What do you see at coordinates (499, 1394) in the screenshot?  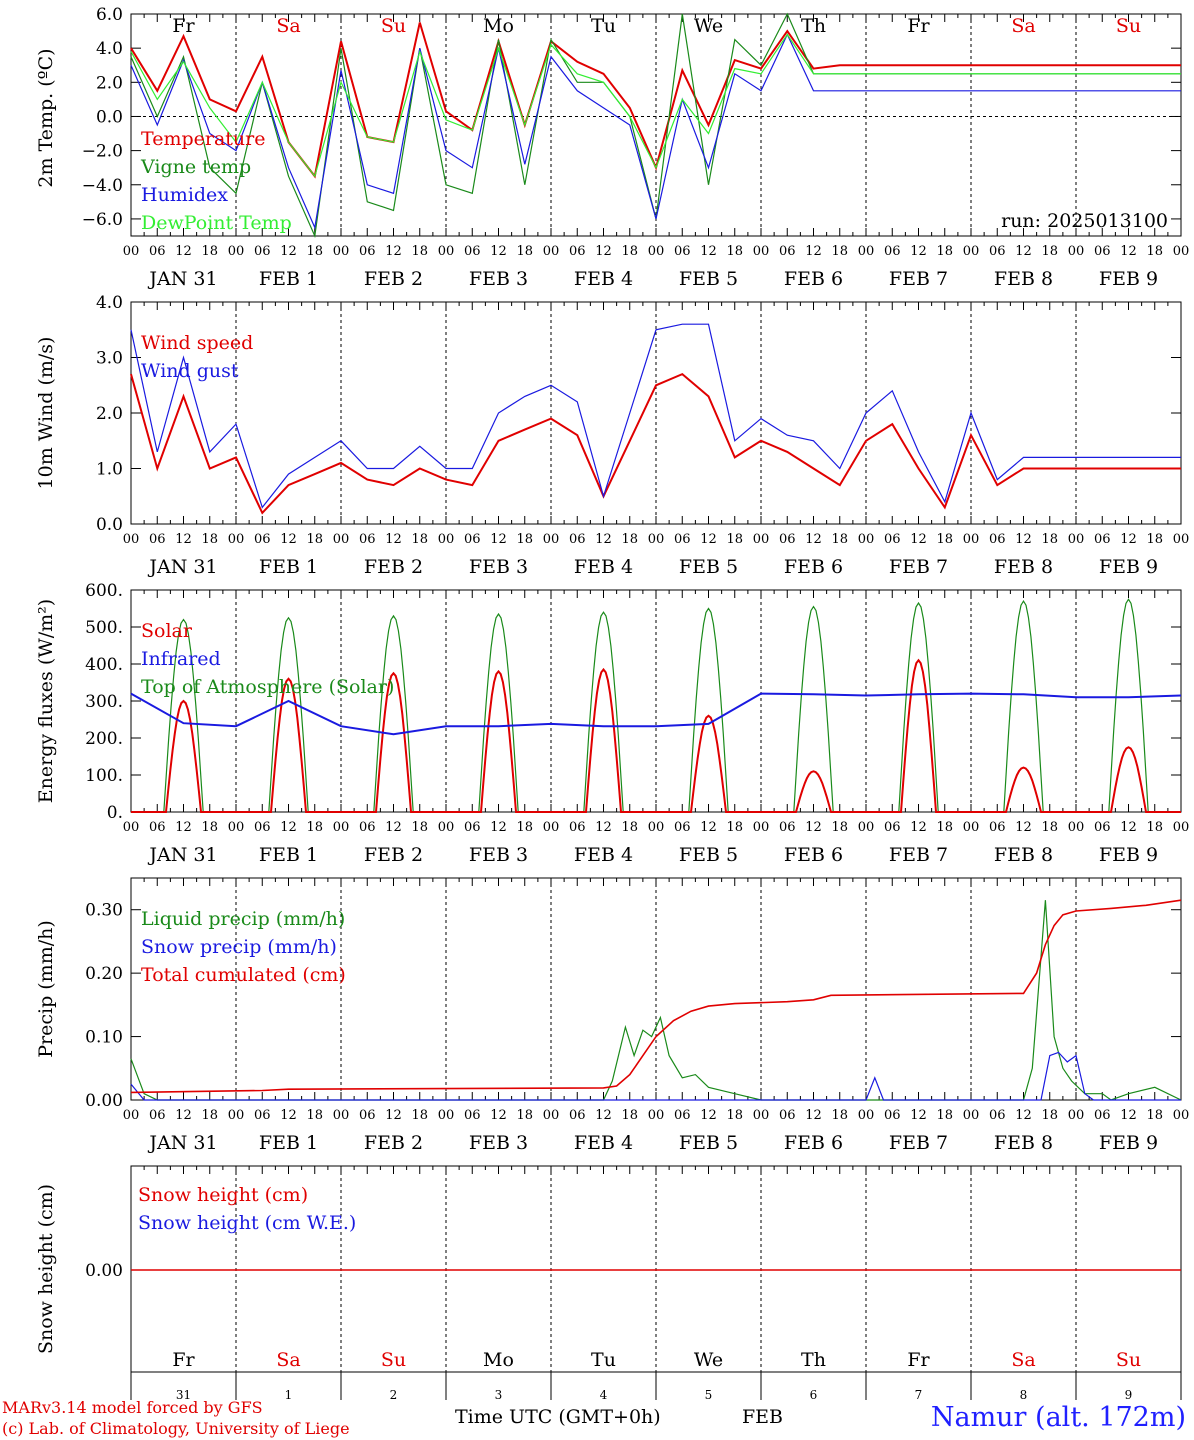 I see `day-number: 3` at bounding box center [499, 1394].